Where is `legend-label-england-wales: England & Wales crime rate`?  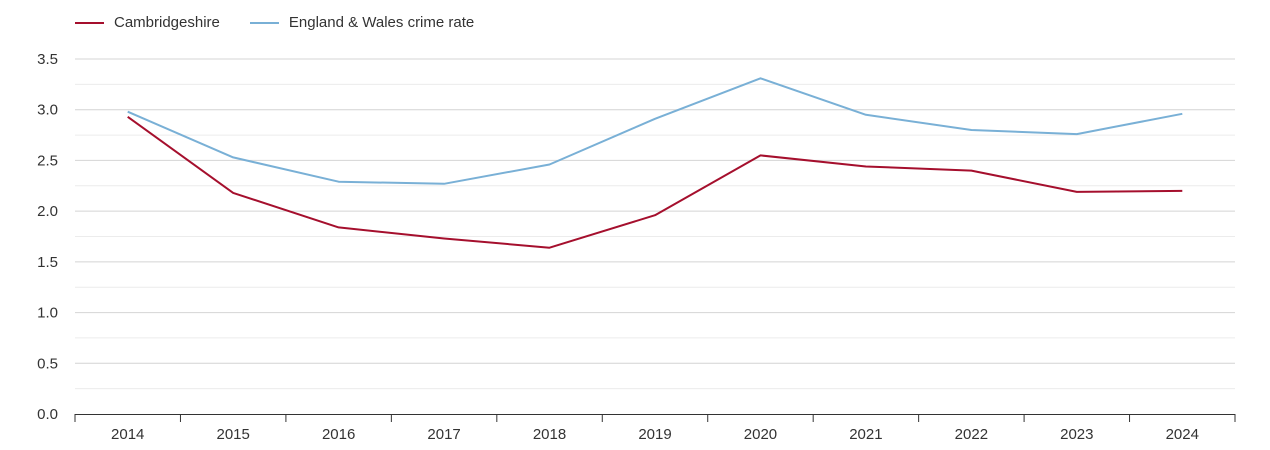
legend-label-england-wales: England & Wales crime rate is located at coordinates (381, 22).